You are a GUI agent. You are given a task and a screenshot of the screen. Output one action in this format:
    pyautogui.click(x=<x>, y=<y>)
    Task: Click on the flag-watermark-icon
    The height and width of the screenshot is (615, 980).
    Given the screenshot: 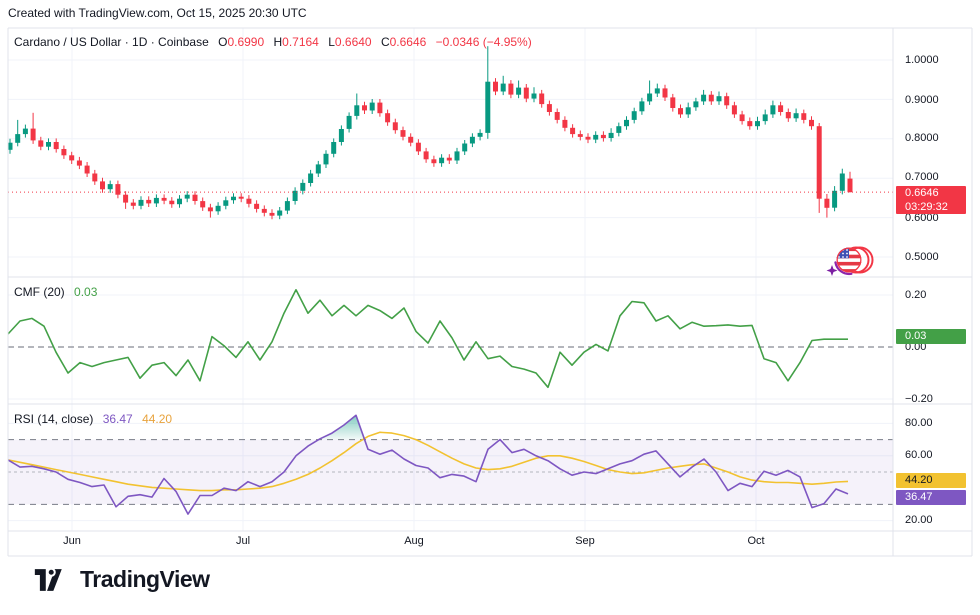 What is the action you would take?
    pyautogui.click(x=850, y=261)
    